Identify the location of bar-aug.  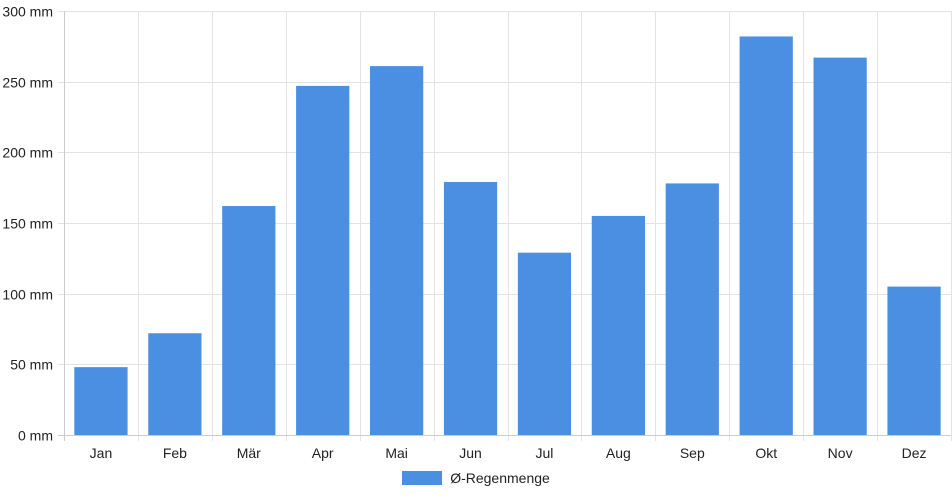
(618, 325).